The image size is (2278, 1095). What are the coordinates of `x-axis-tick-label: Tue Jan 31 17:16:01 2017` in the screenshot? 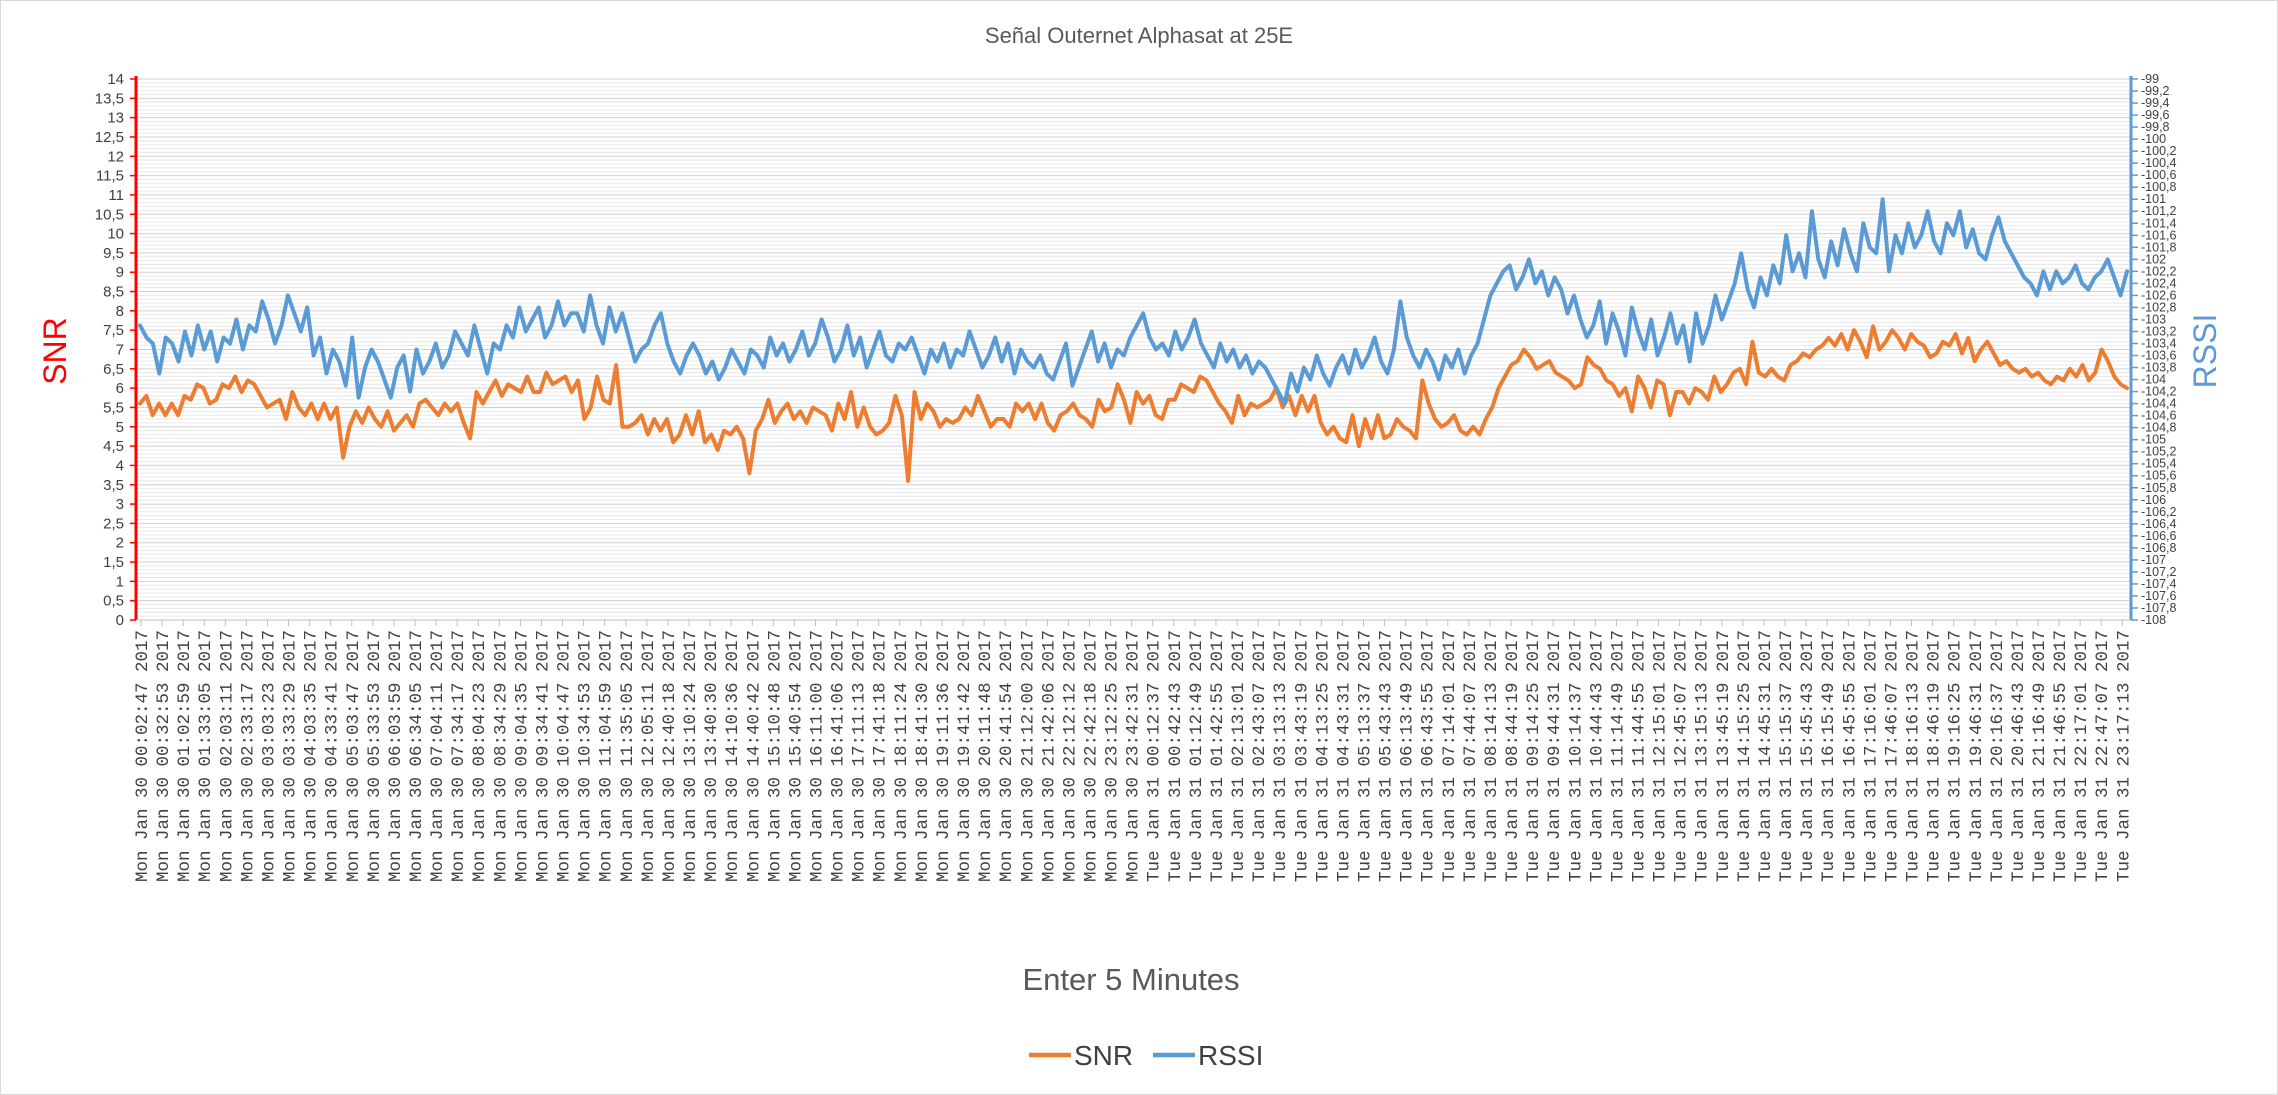 It's located at (1871, 756).